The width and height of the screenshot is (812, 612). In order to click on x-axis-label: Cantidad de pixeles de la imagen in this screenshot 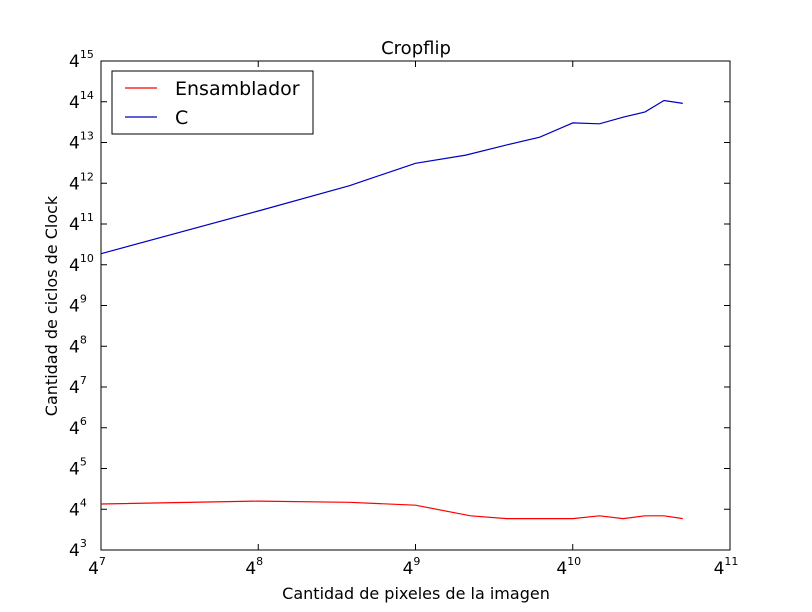, I will do `click(416, 593)`.